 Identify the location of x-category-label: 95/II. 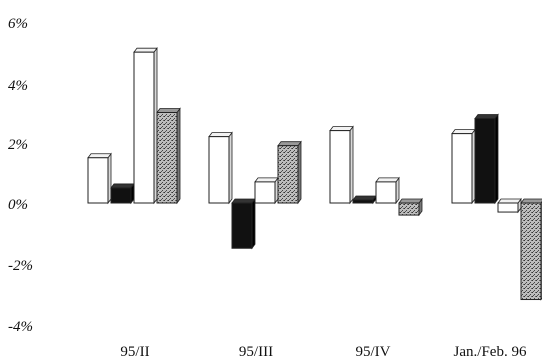
(134, 352).